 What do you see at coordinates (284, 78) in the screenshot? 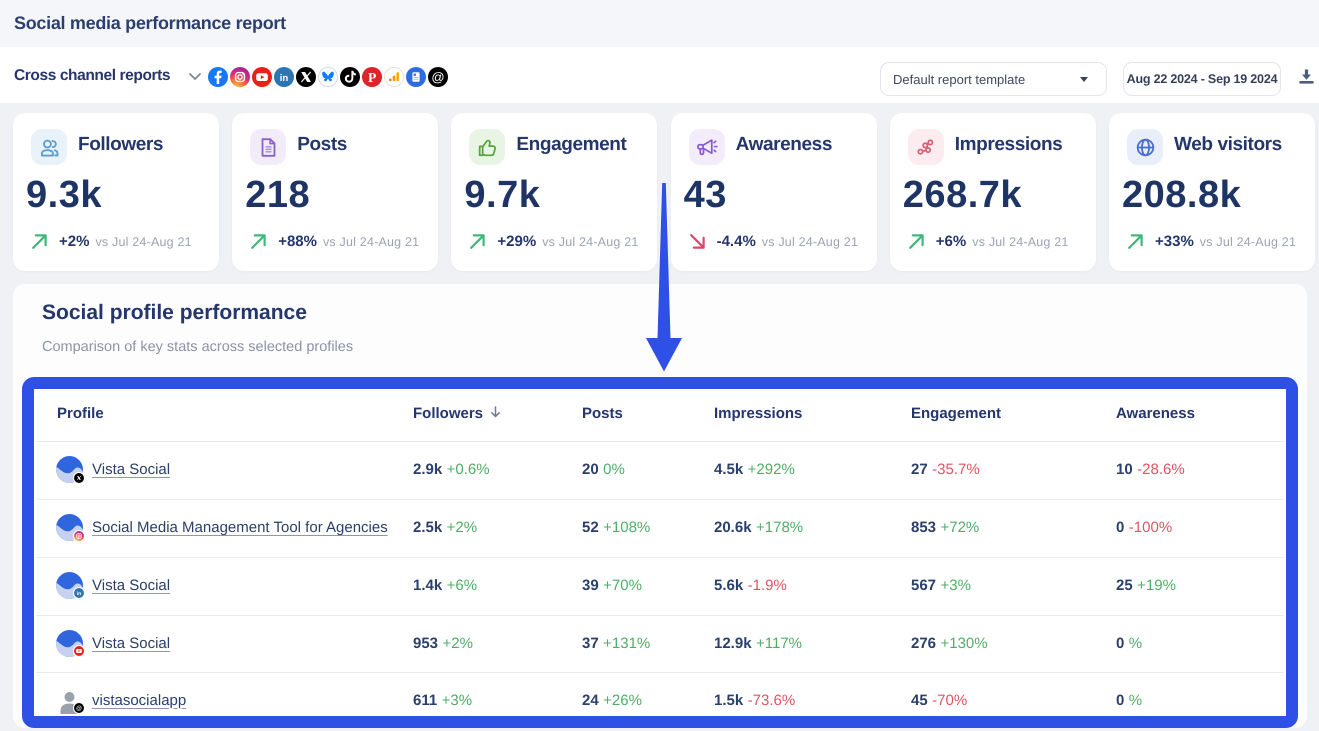
I see `svg-text: in` at bounding box center [284, 78].